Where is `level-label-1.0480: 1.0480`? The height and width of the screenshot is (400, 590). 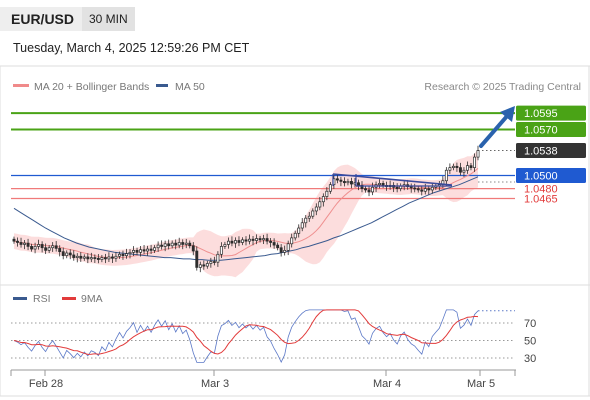
level-label-1.0480: 1.0480 is located at coordinates (541, 190).